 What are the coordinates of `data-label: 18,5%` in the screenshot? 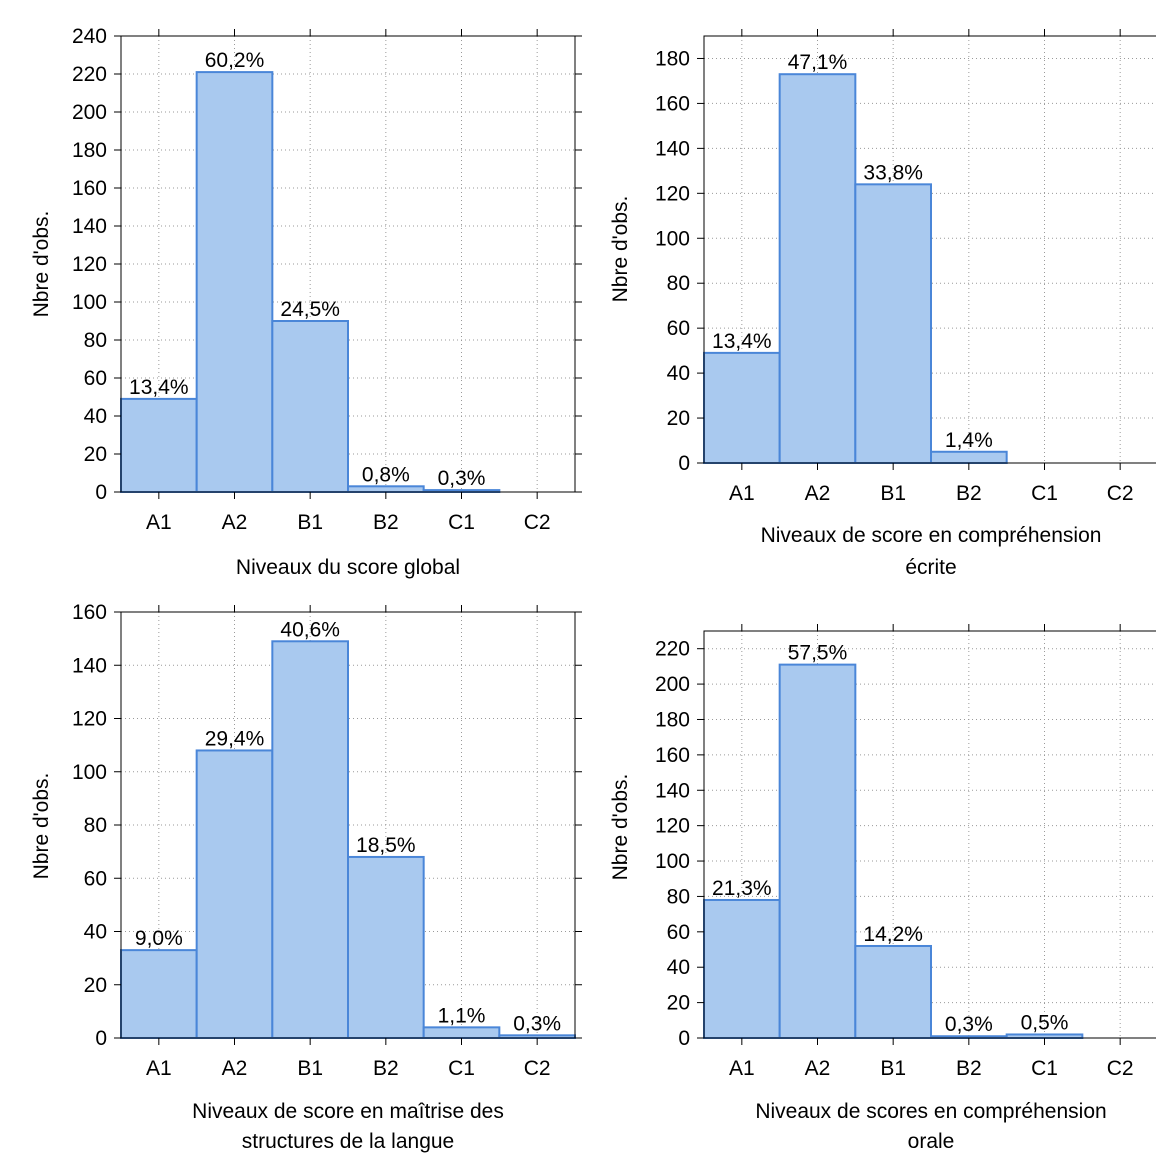 It's located at (386, 845).